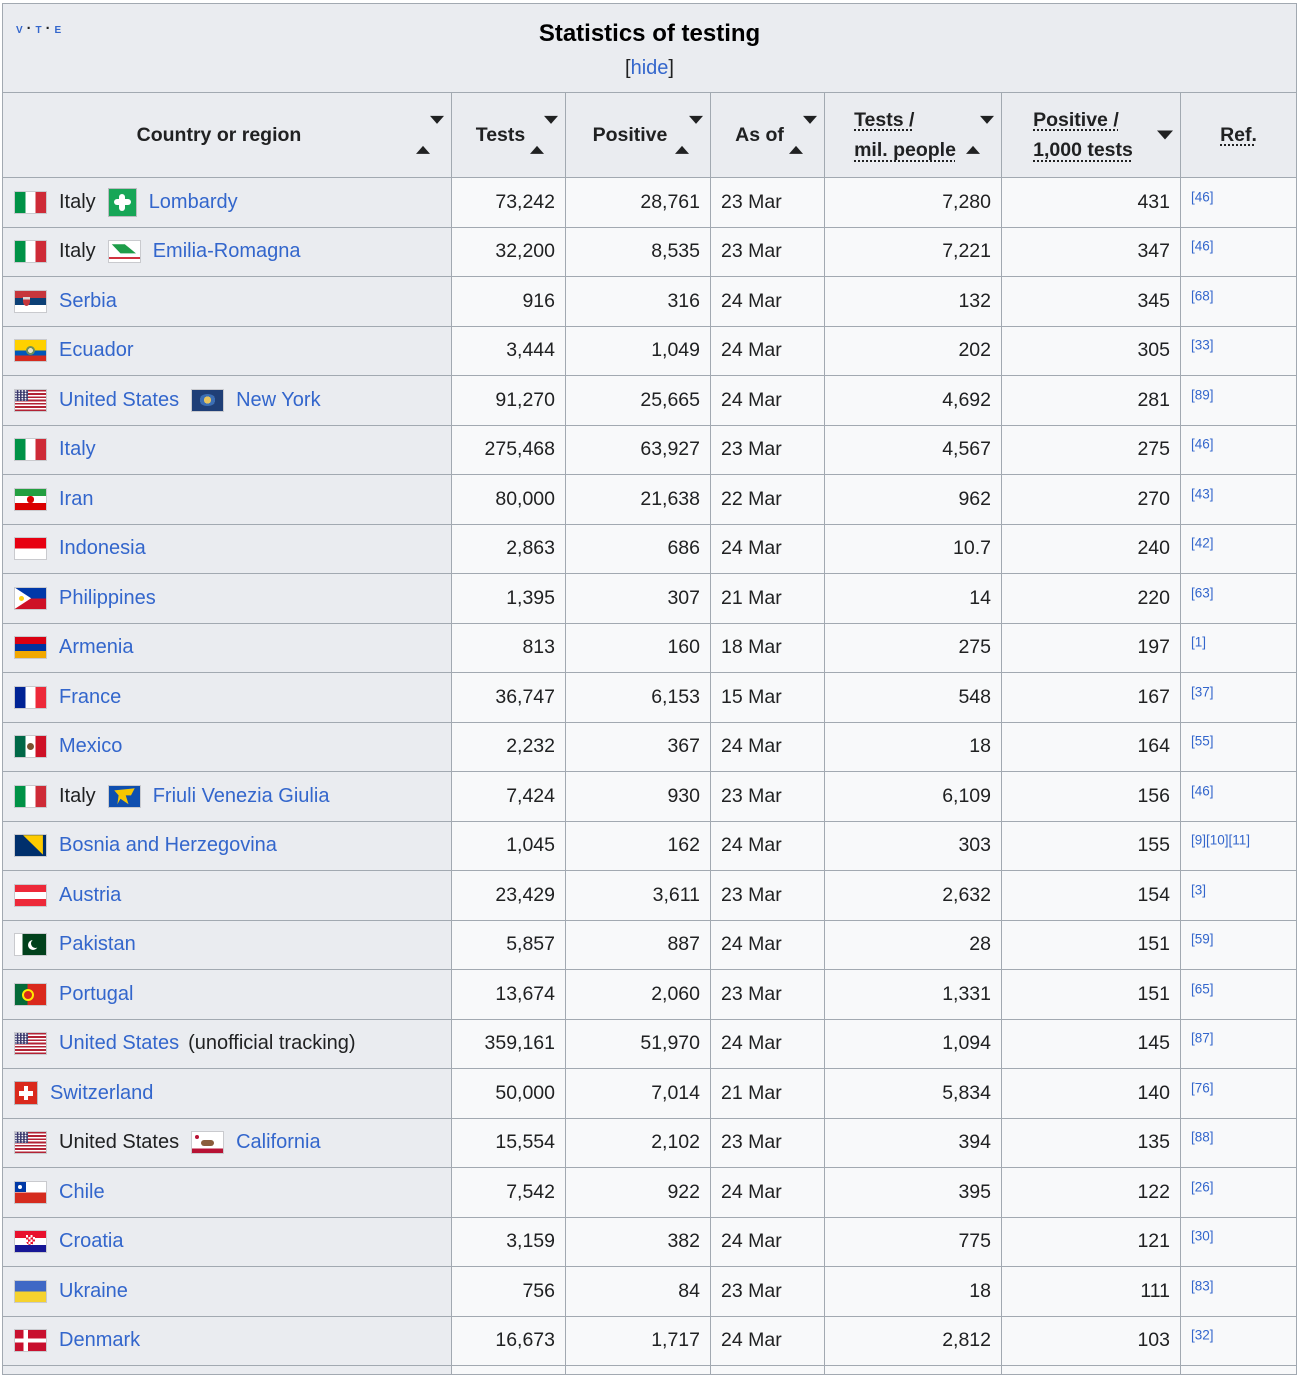 This screenshot has height=1375, width=1308. I want to click on reference-link: [1], so click(1199, 642).